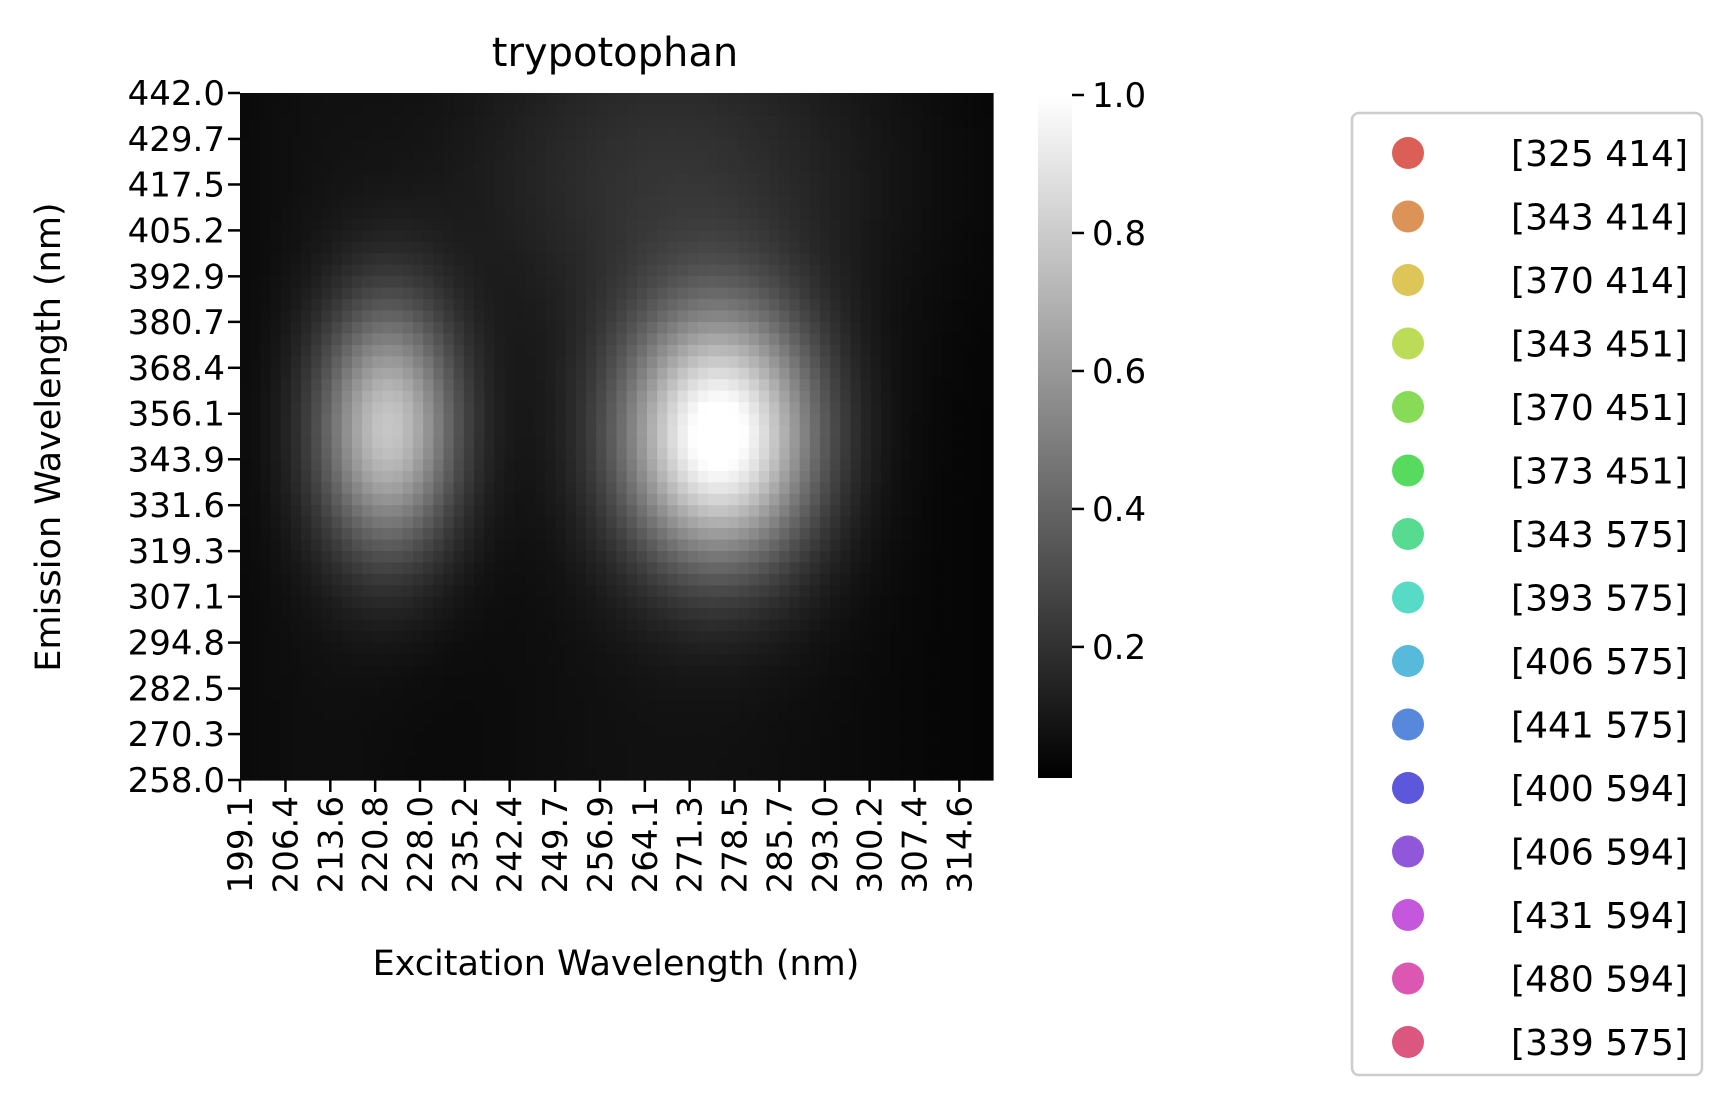 This screenshot has height=1098, width=1721. What do you see at coordinates (736, 844) in the screenshot?
I see `x-tick-label: 278.5` at bounding box center [736, 844].